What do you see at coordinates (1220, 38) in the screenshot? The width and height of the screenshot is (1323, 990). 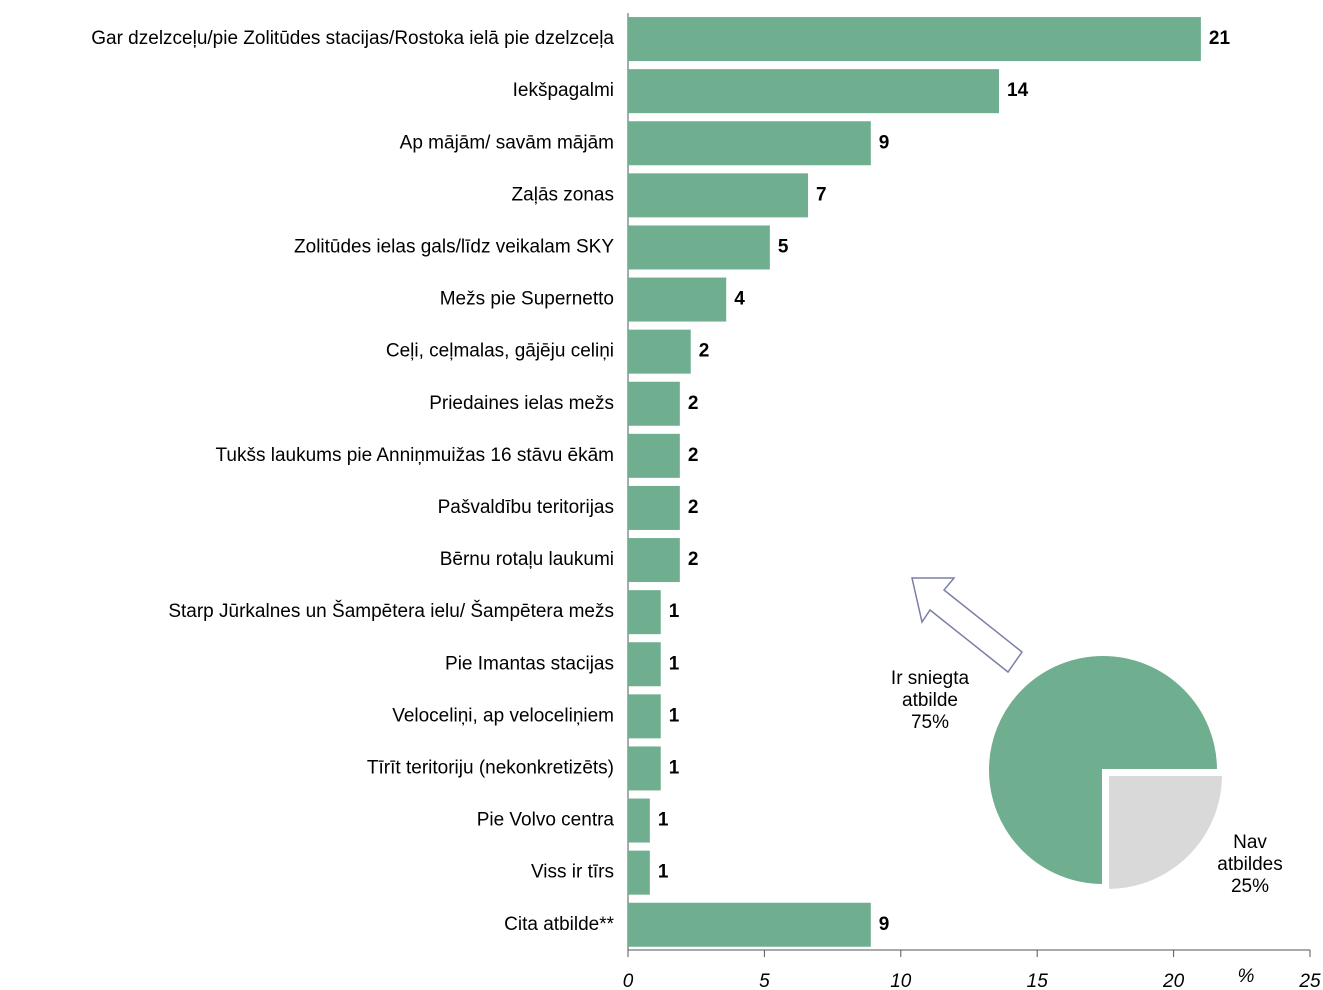 I see `value-label: 21` at bounding box center [1220, 38].